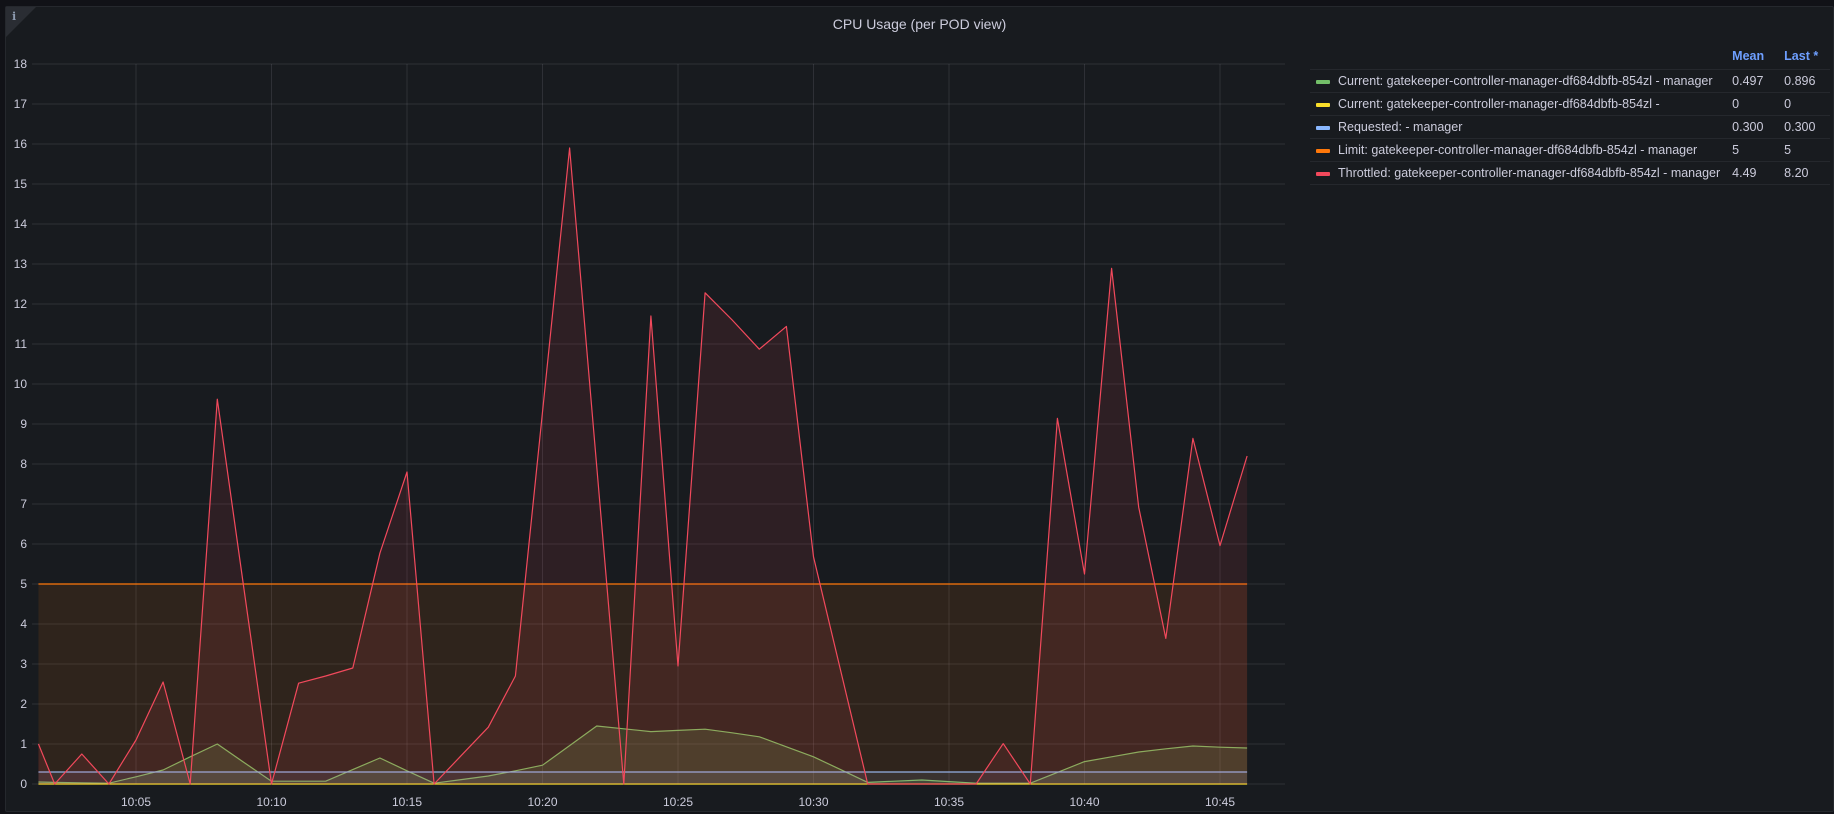 The image size is (1834, 814). What do you see at coordinates (21, 304) in the screenshot?
I see `y-axis-tick-label: 12` at bounding box center [21, 304].